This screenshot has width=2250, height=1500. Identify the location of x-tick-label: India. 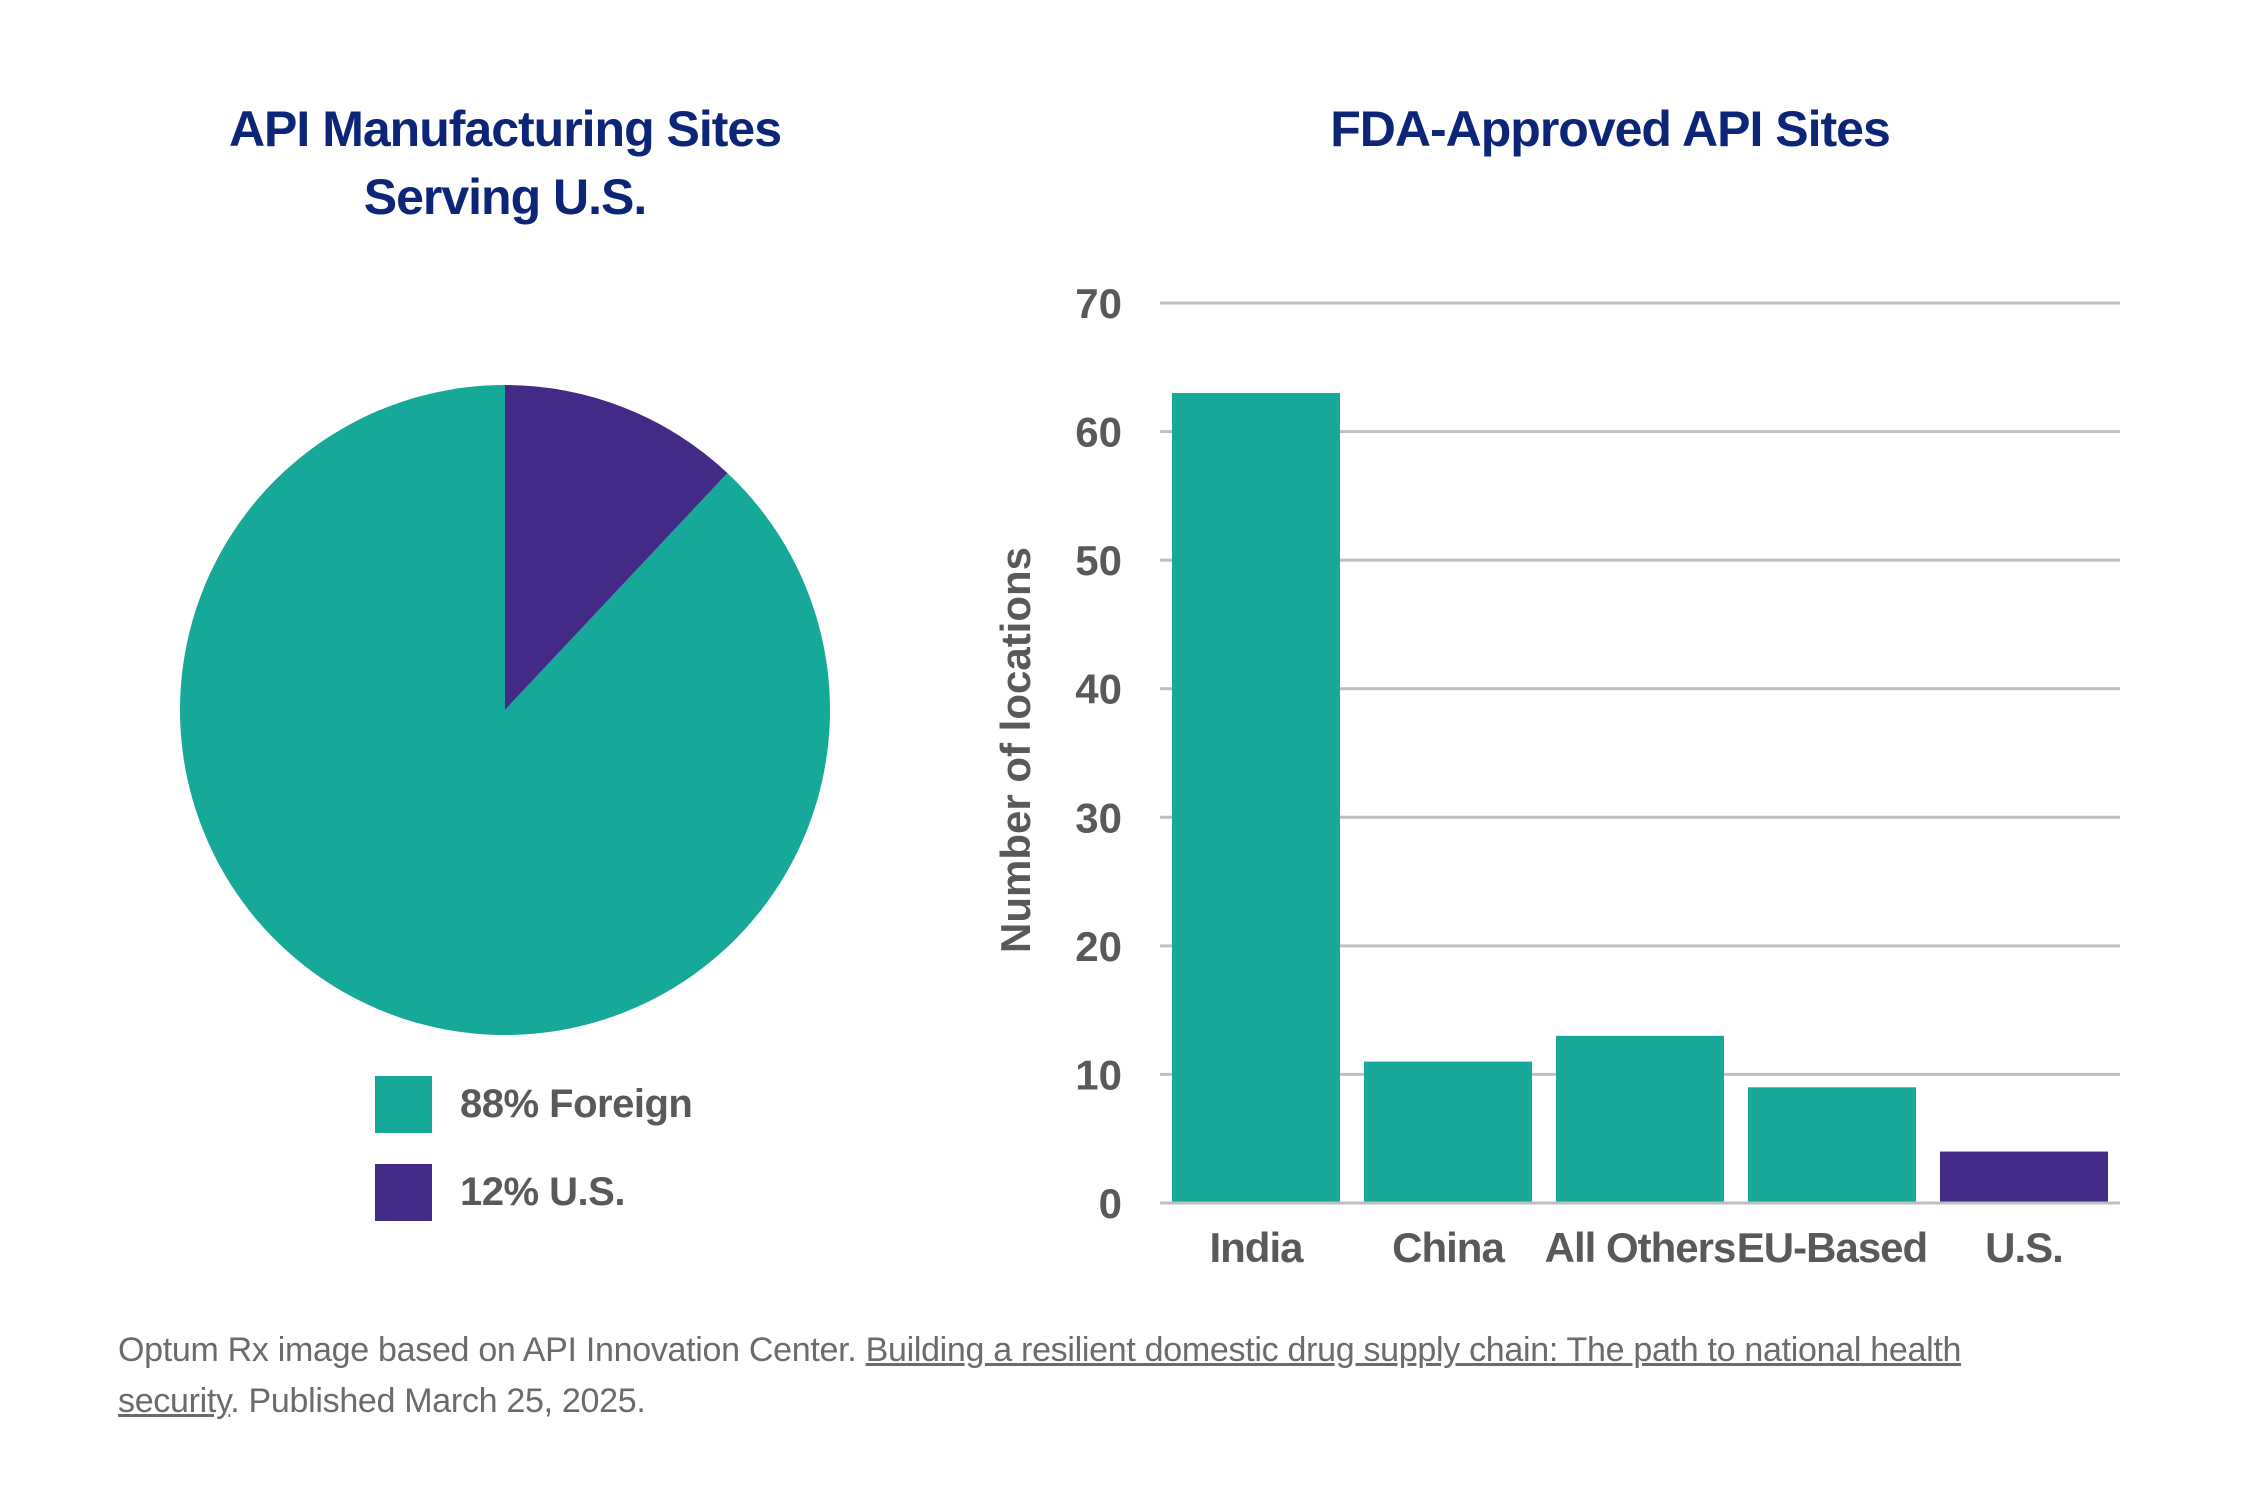
(1256, 1247).